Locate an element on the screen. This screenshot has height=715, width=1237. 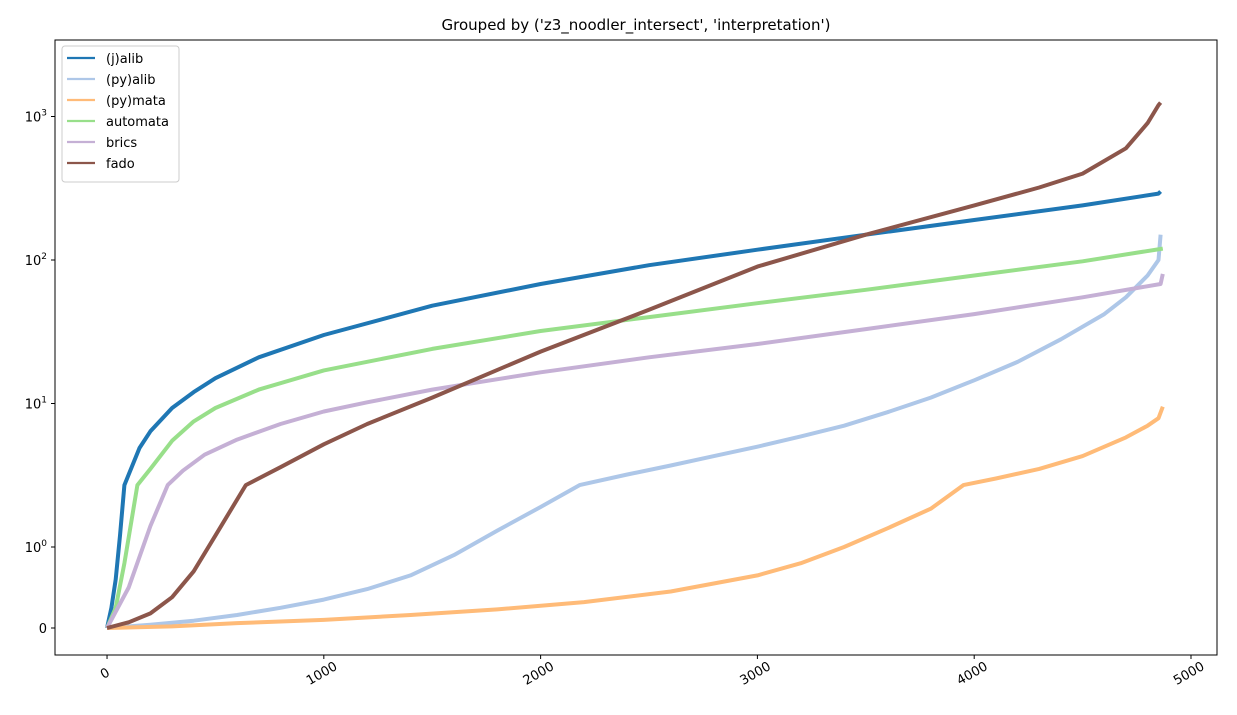
y-tick-label: 0 is located at coordinates (43, 629).